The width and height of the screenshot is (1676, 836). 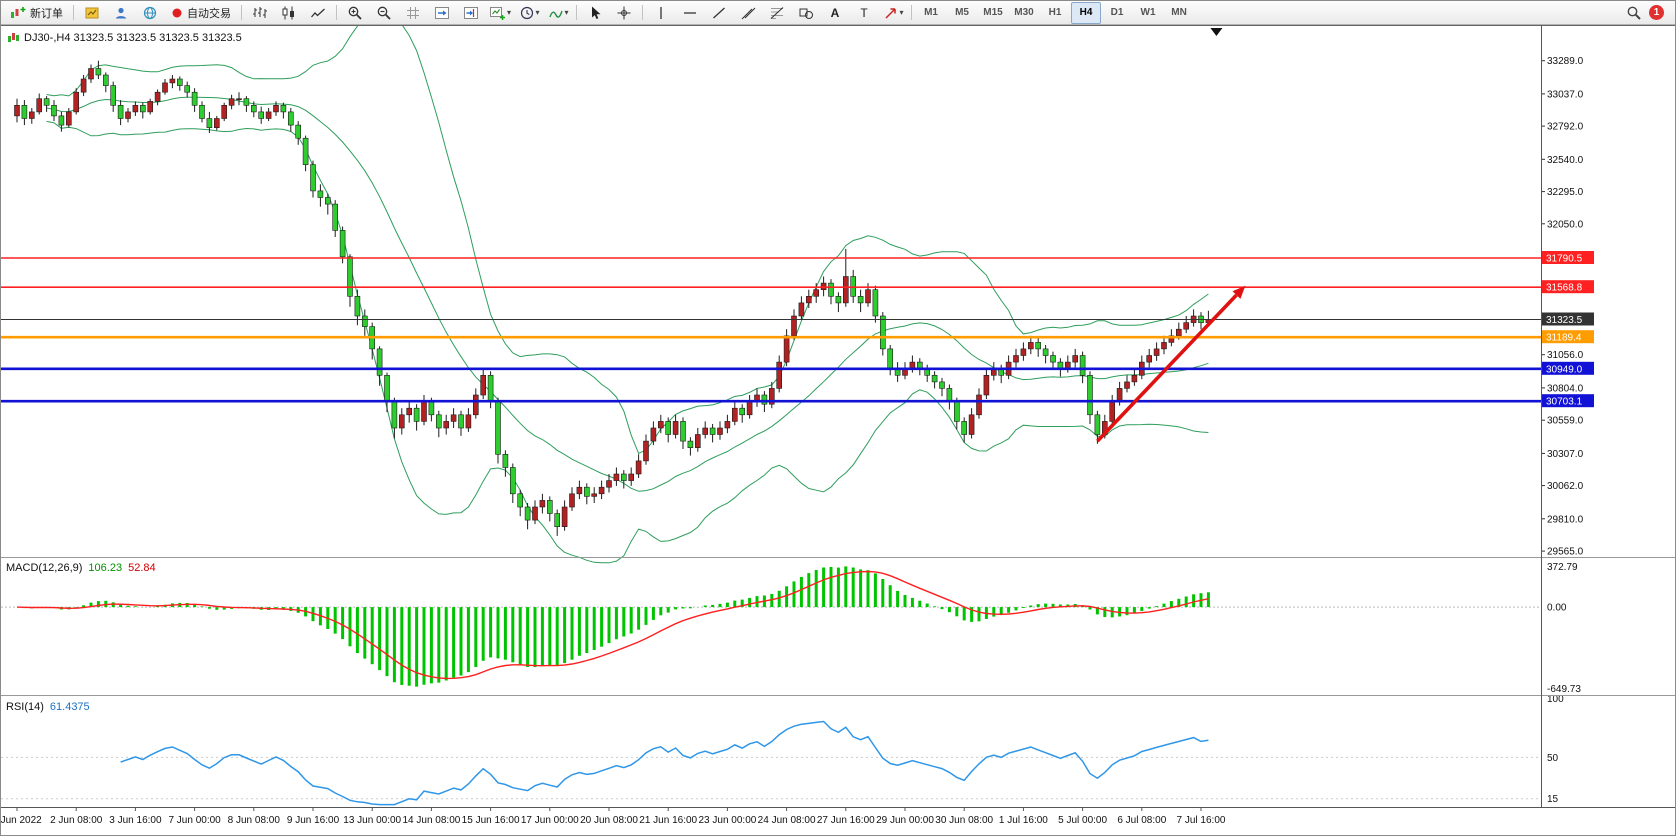 I want to click on crosshair-button, so click(x=624, y=13).